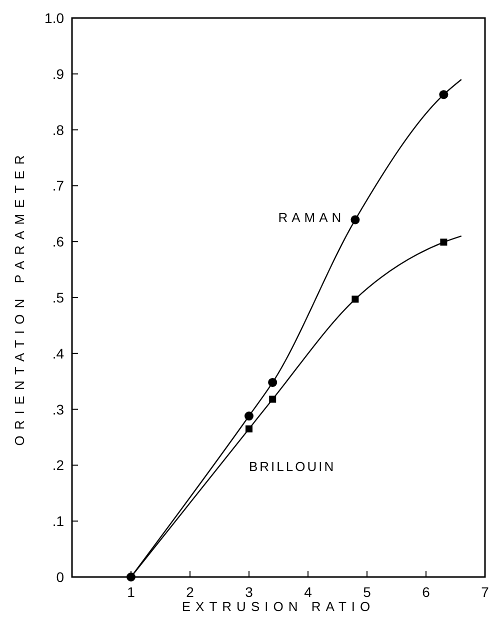 The height and width of the screenshot is (617, 499). I want to click on y-tick-label: .5, so click(58, 298).